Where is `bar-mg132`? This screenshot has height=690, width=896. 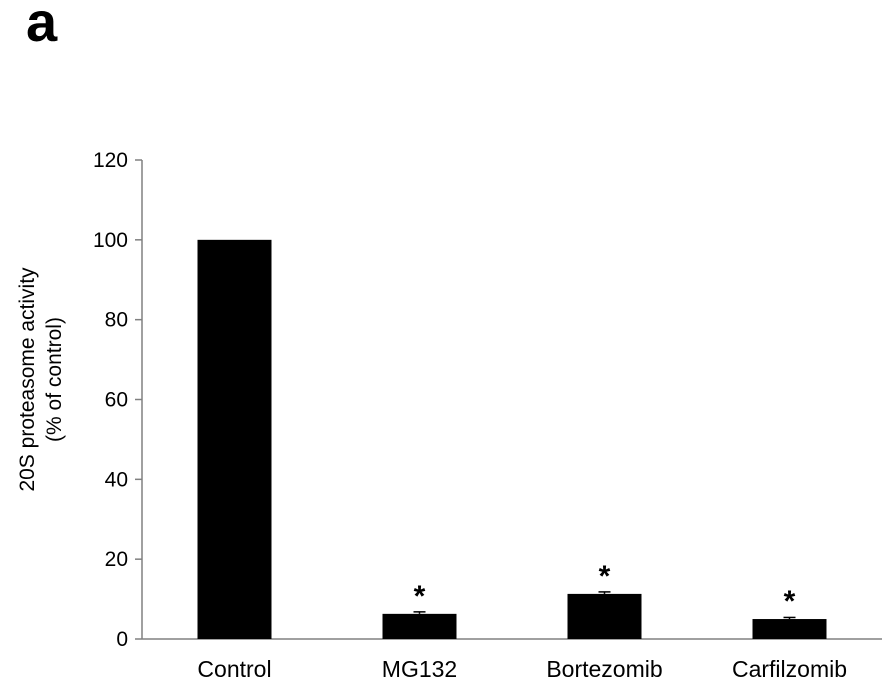 bar-mg132 is located at coordinates (419, 626).